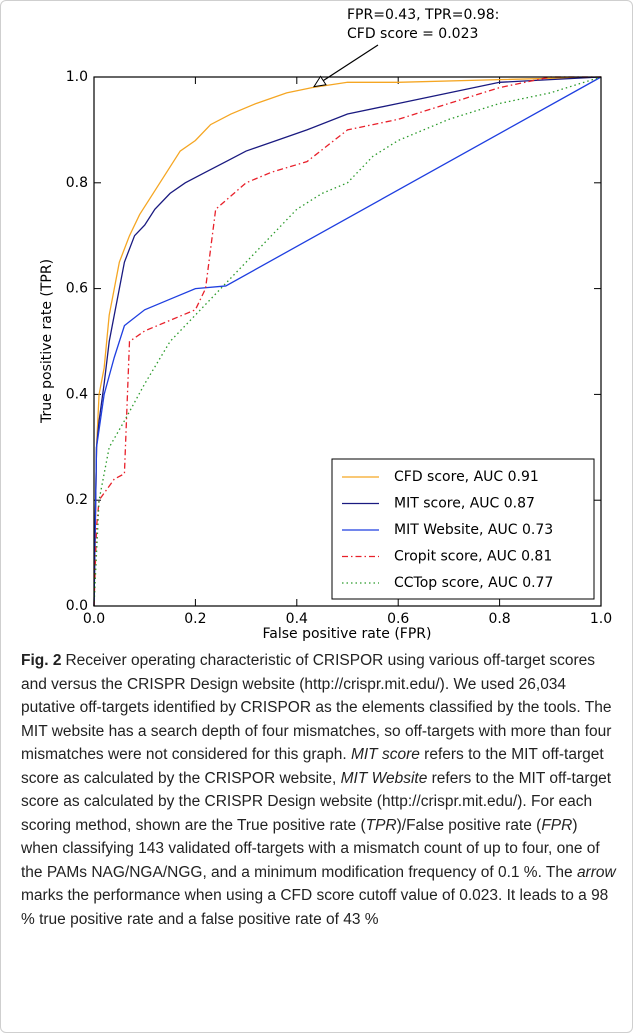 This screenshot has height=1033, width=633. What do you see at coordinates (398, 619) in the screenshot?
I see `x-tick-label: 0.6` at bounding box center [398, 619].